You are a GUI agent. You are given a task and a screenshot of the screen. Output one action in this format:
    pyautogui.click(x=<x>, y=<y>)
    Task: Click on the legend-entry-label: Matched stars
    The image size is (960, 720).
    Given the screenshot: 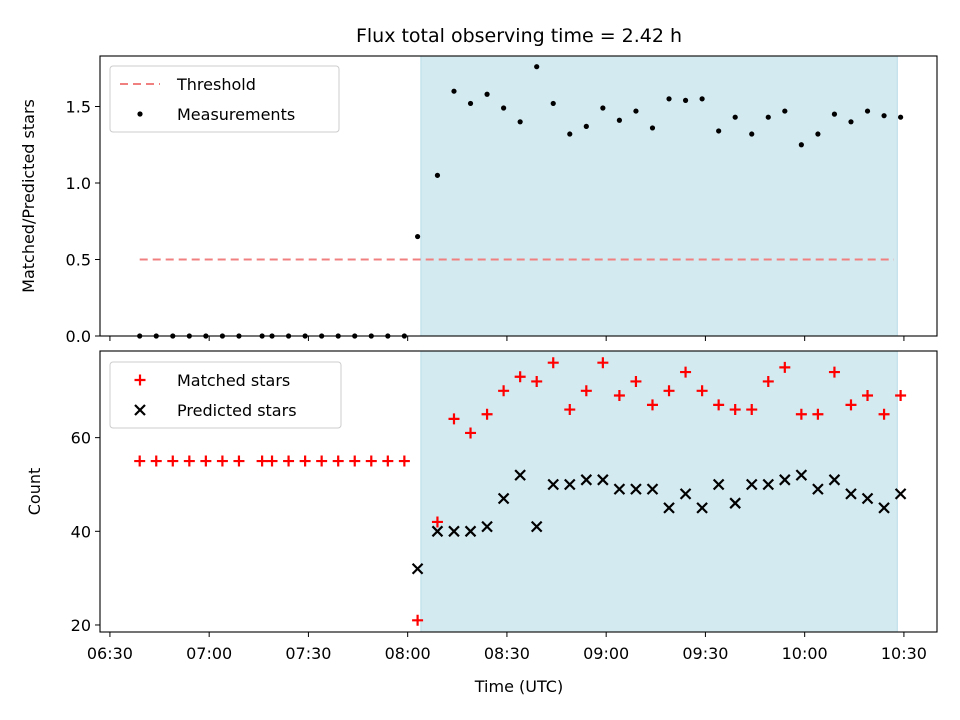 What is the action you would take?
    pyautogui.click(x=233, y=380)
    